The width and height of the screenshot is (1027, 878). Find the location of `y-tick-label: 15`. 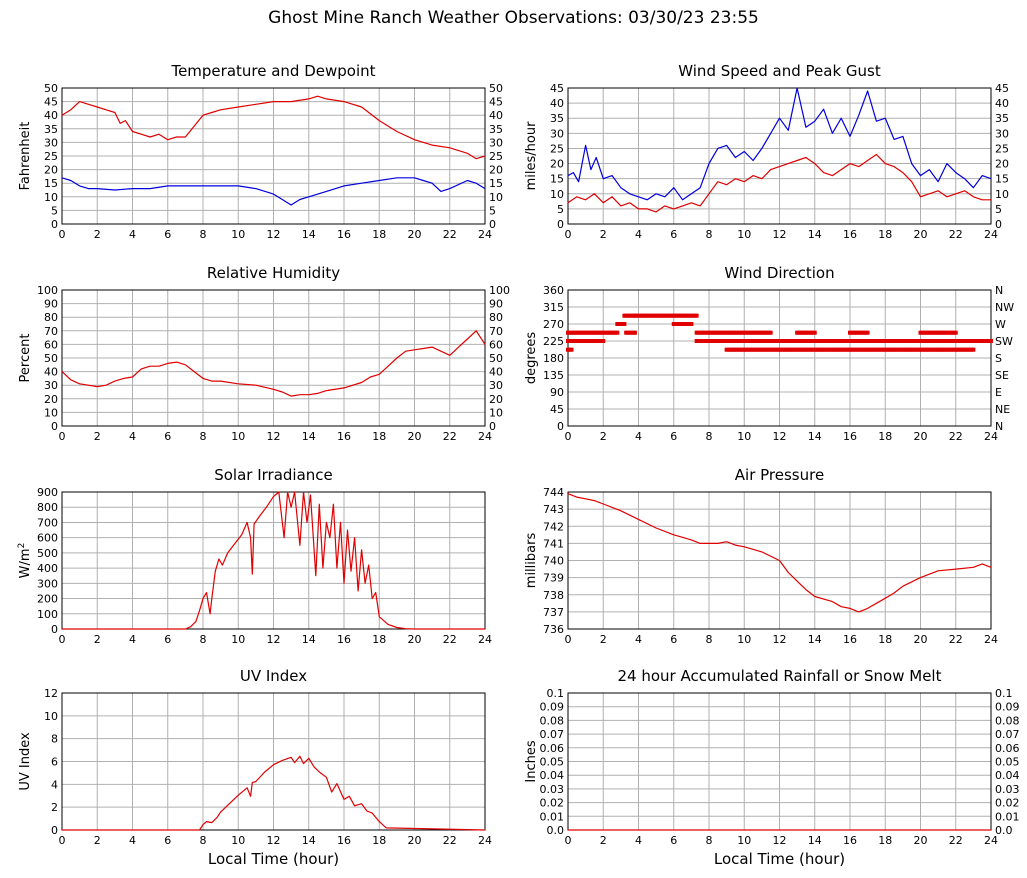

y-tick-label: 15 is located at coordinates (557, 179).